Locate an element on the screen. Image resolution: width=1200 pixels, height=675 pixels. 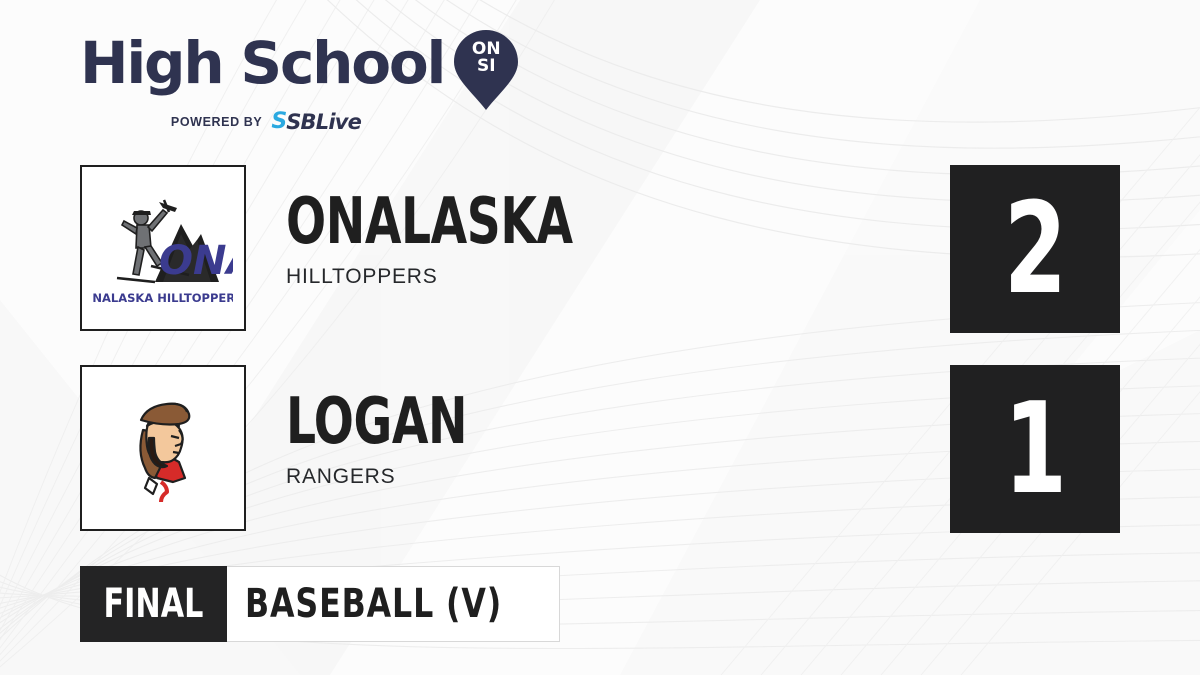
sblive-wordmark-light: ive is located at coordinates (345, 122).